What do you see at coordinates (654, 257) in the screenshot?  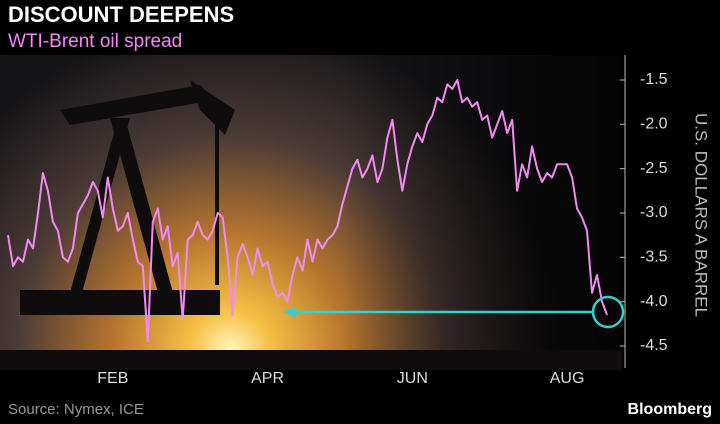 I see `y-tick-label: -3.5` at bounding box center [654, 257].